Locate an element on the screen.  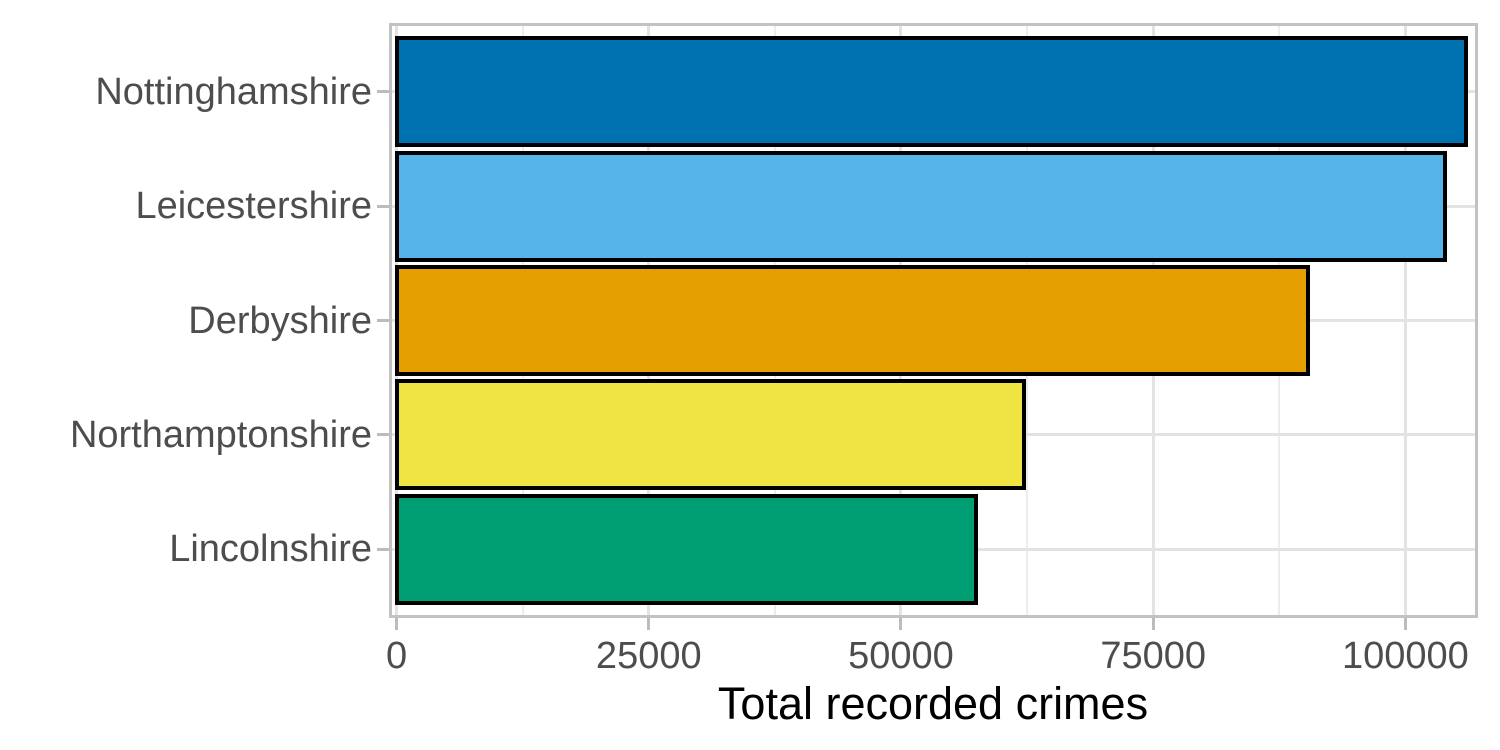
bar-nottinghamshire is located at coordinates (931, 92).